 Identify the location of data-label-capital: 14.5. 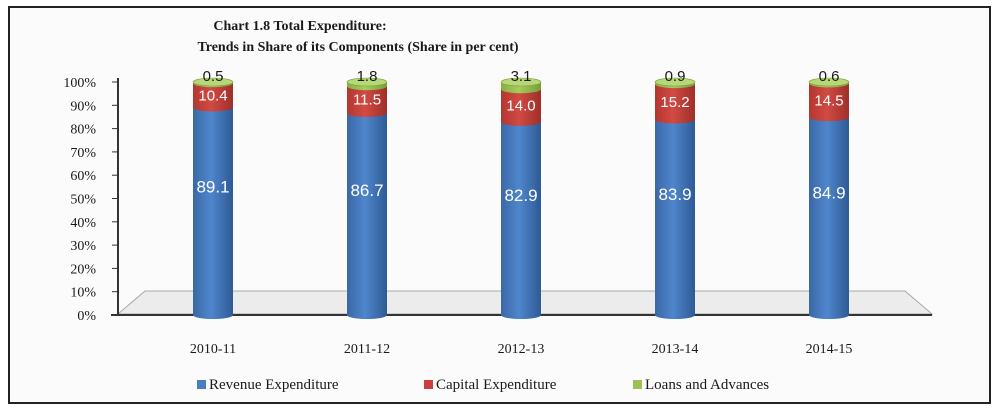
(828, 100).